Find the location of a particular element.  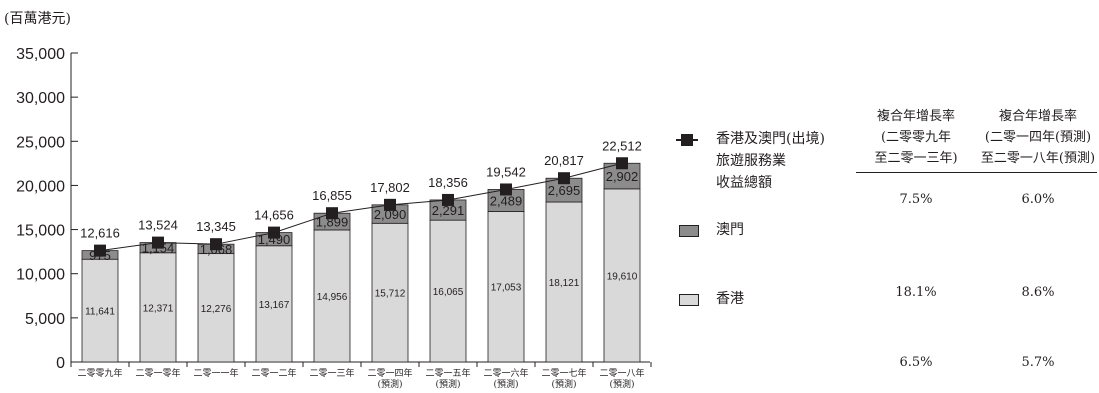

x-category-label: 二零一六年 is located at coordinates (505, 373).